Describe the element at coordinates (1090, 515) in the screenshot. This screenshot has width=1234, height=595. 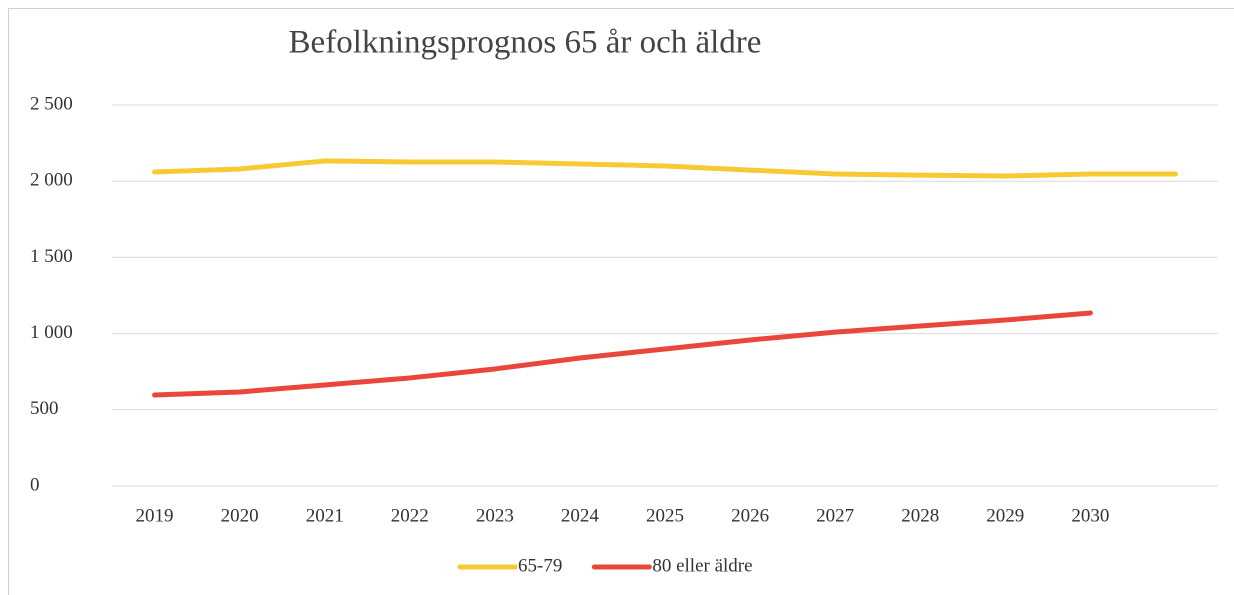
I see `x-tick-label: 2030` at that location.